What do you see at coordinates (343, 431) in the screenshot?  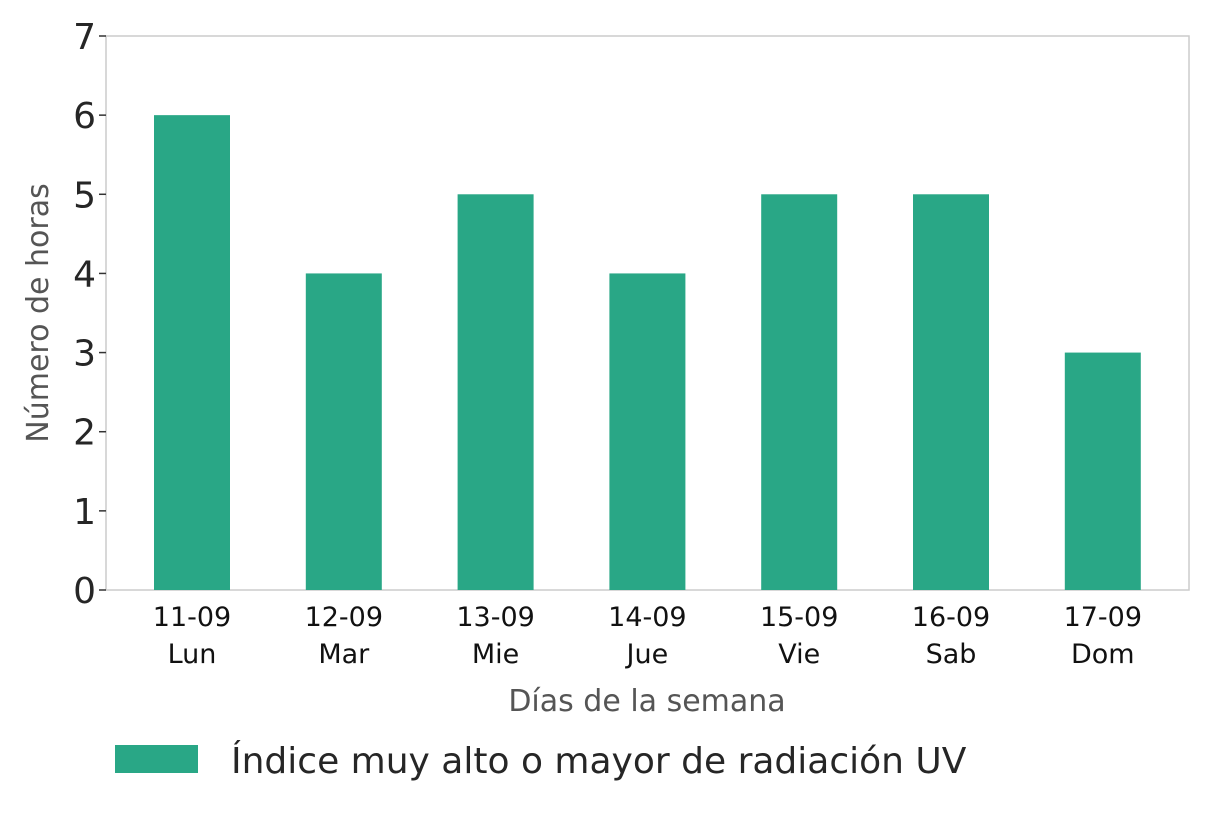 I see `bar-mar` at bounding box center [343, 431].